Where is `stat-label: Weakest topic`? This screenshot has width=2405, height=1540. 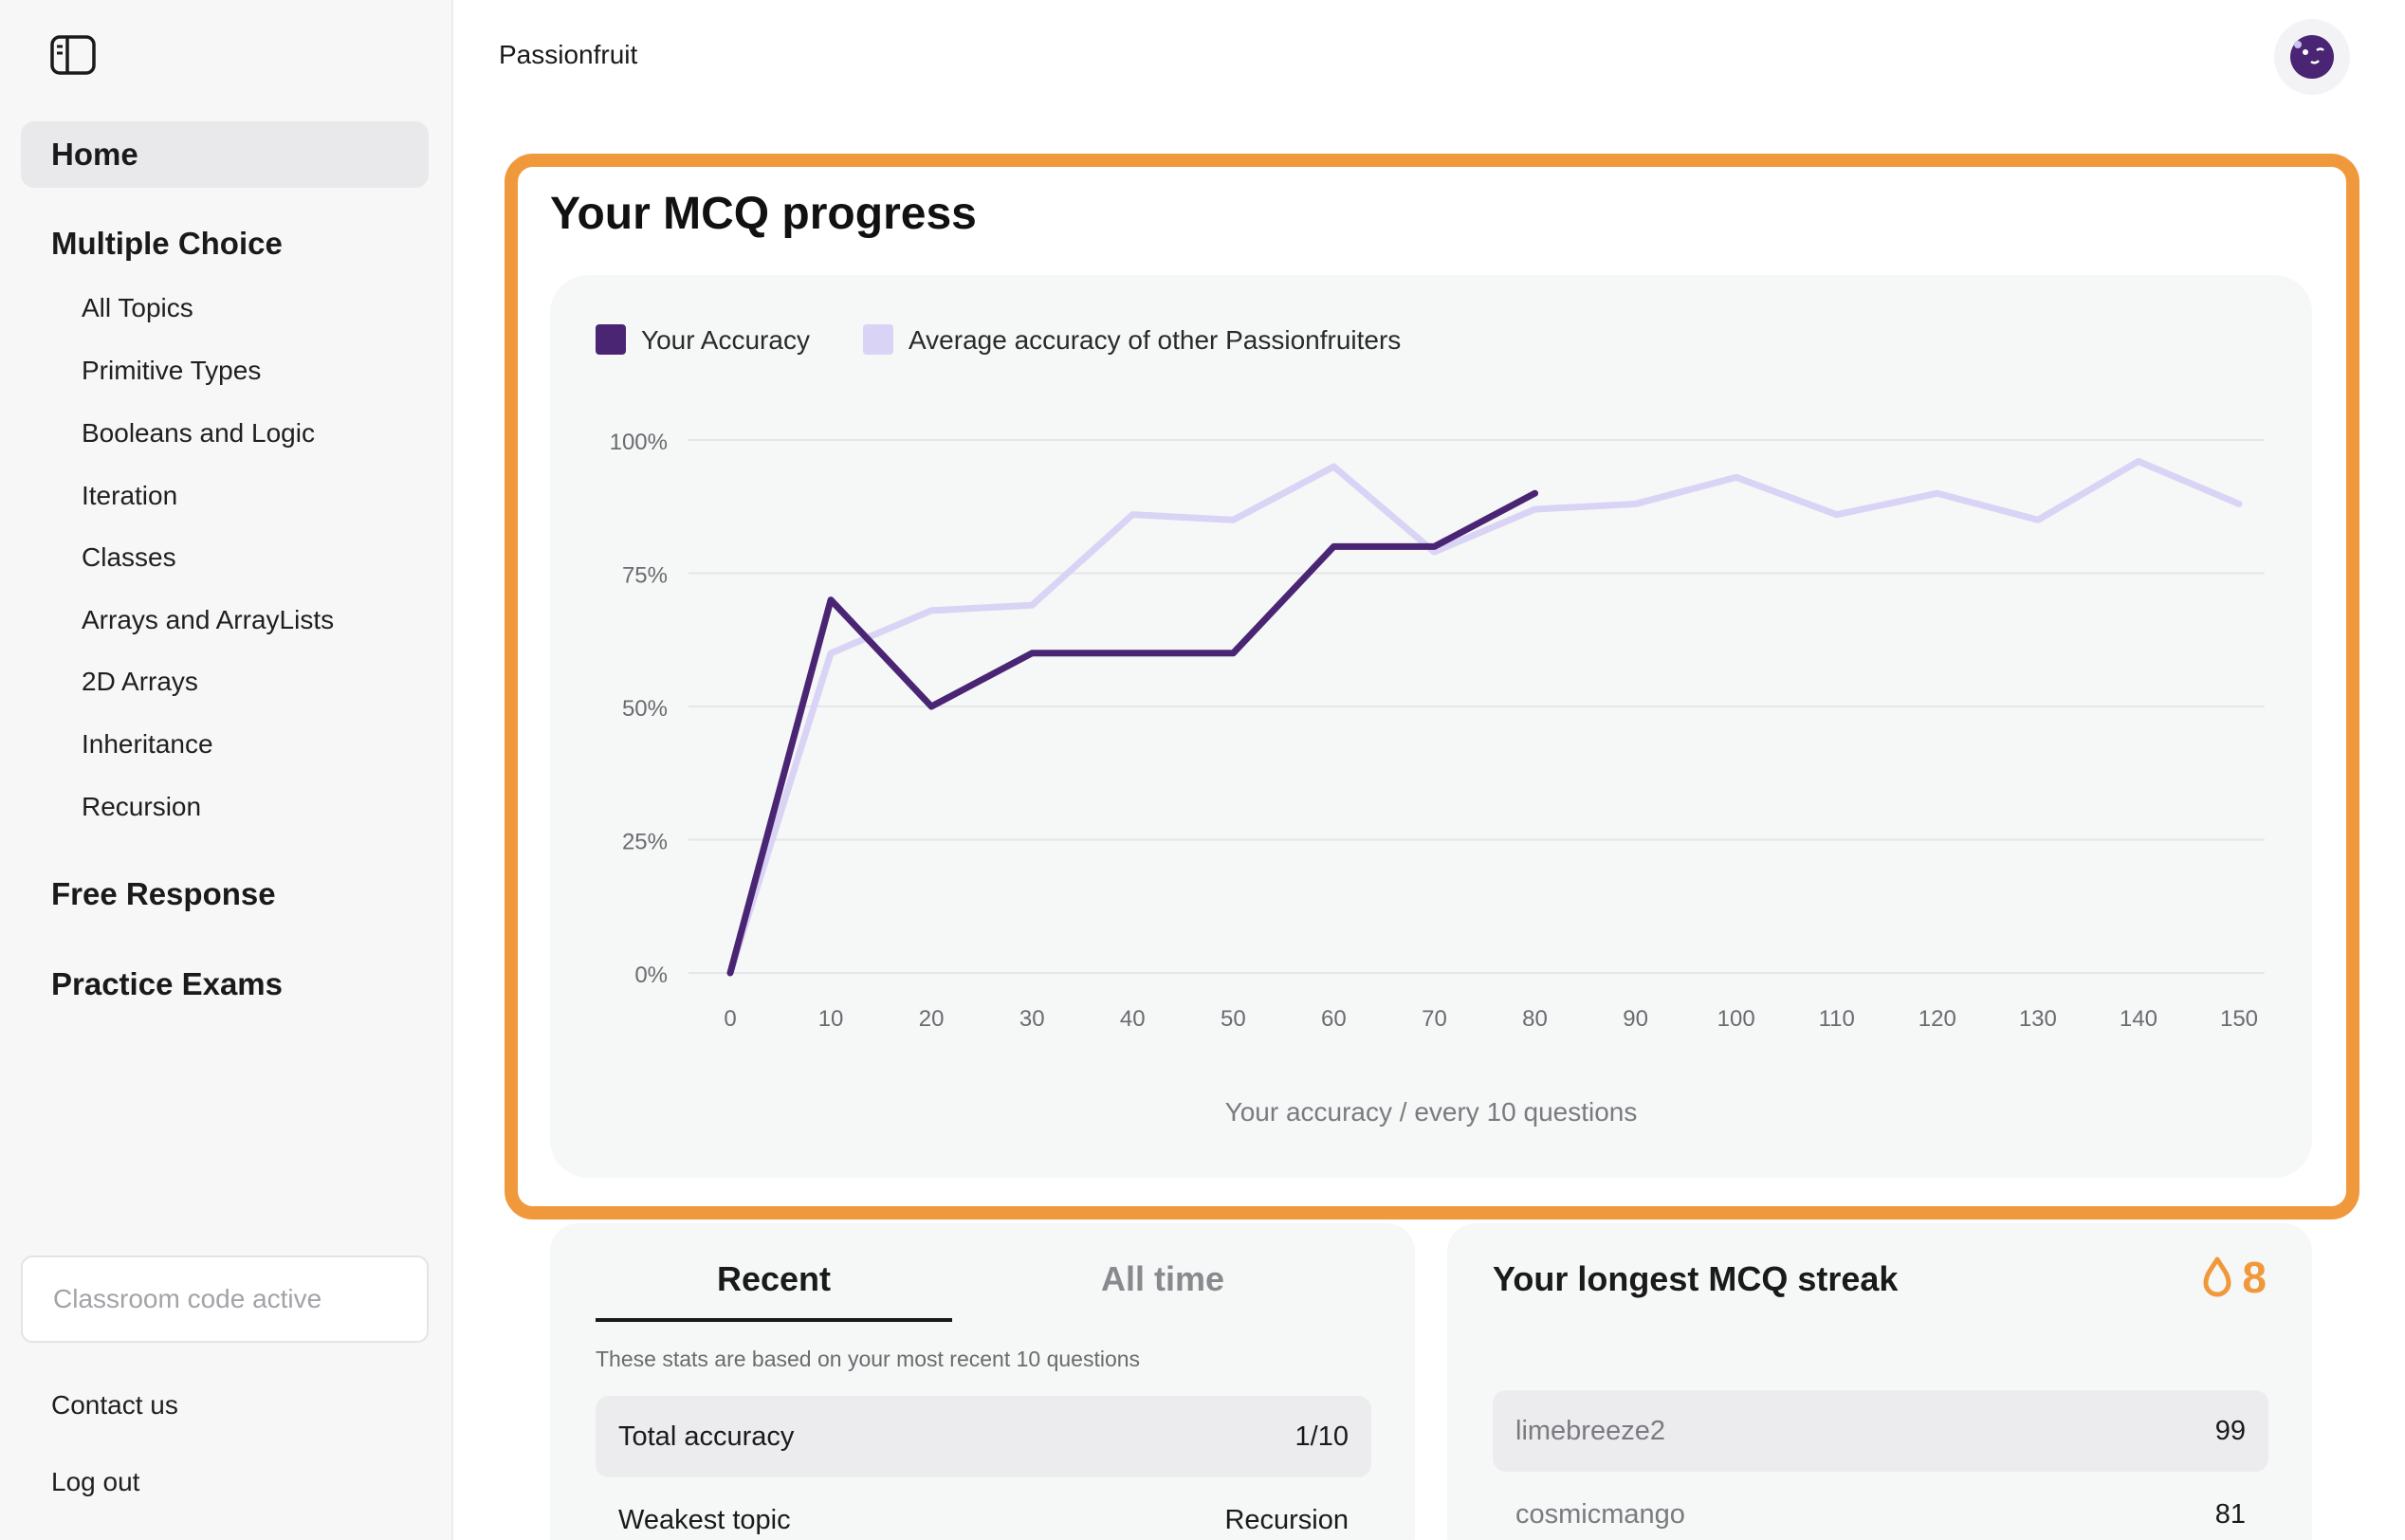 stat-label: Weakest topic is located at coordinates (704, 1519).